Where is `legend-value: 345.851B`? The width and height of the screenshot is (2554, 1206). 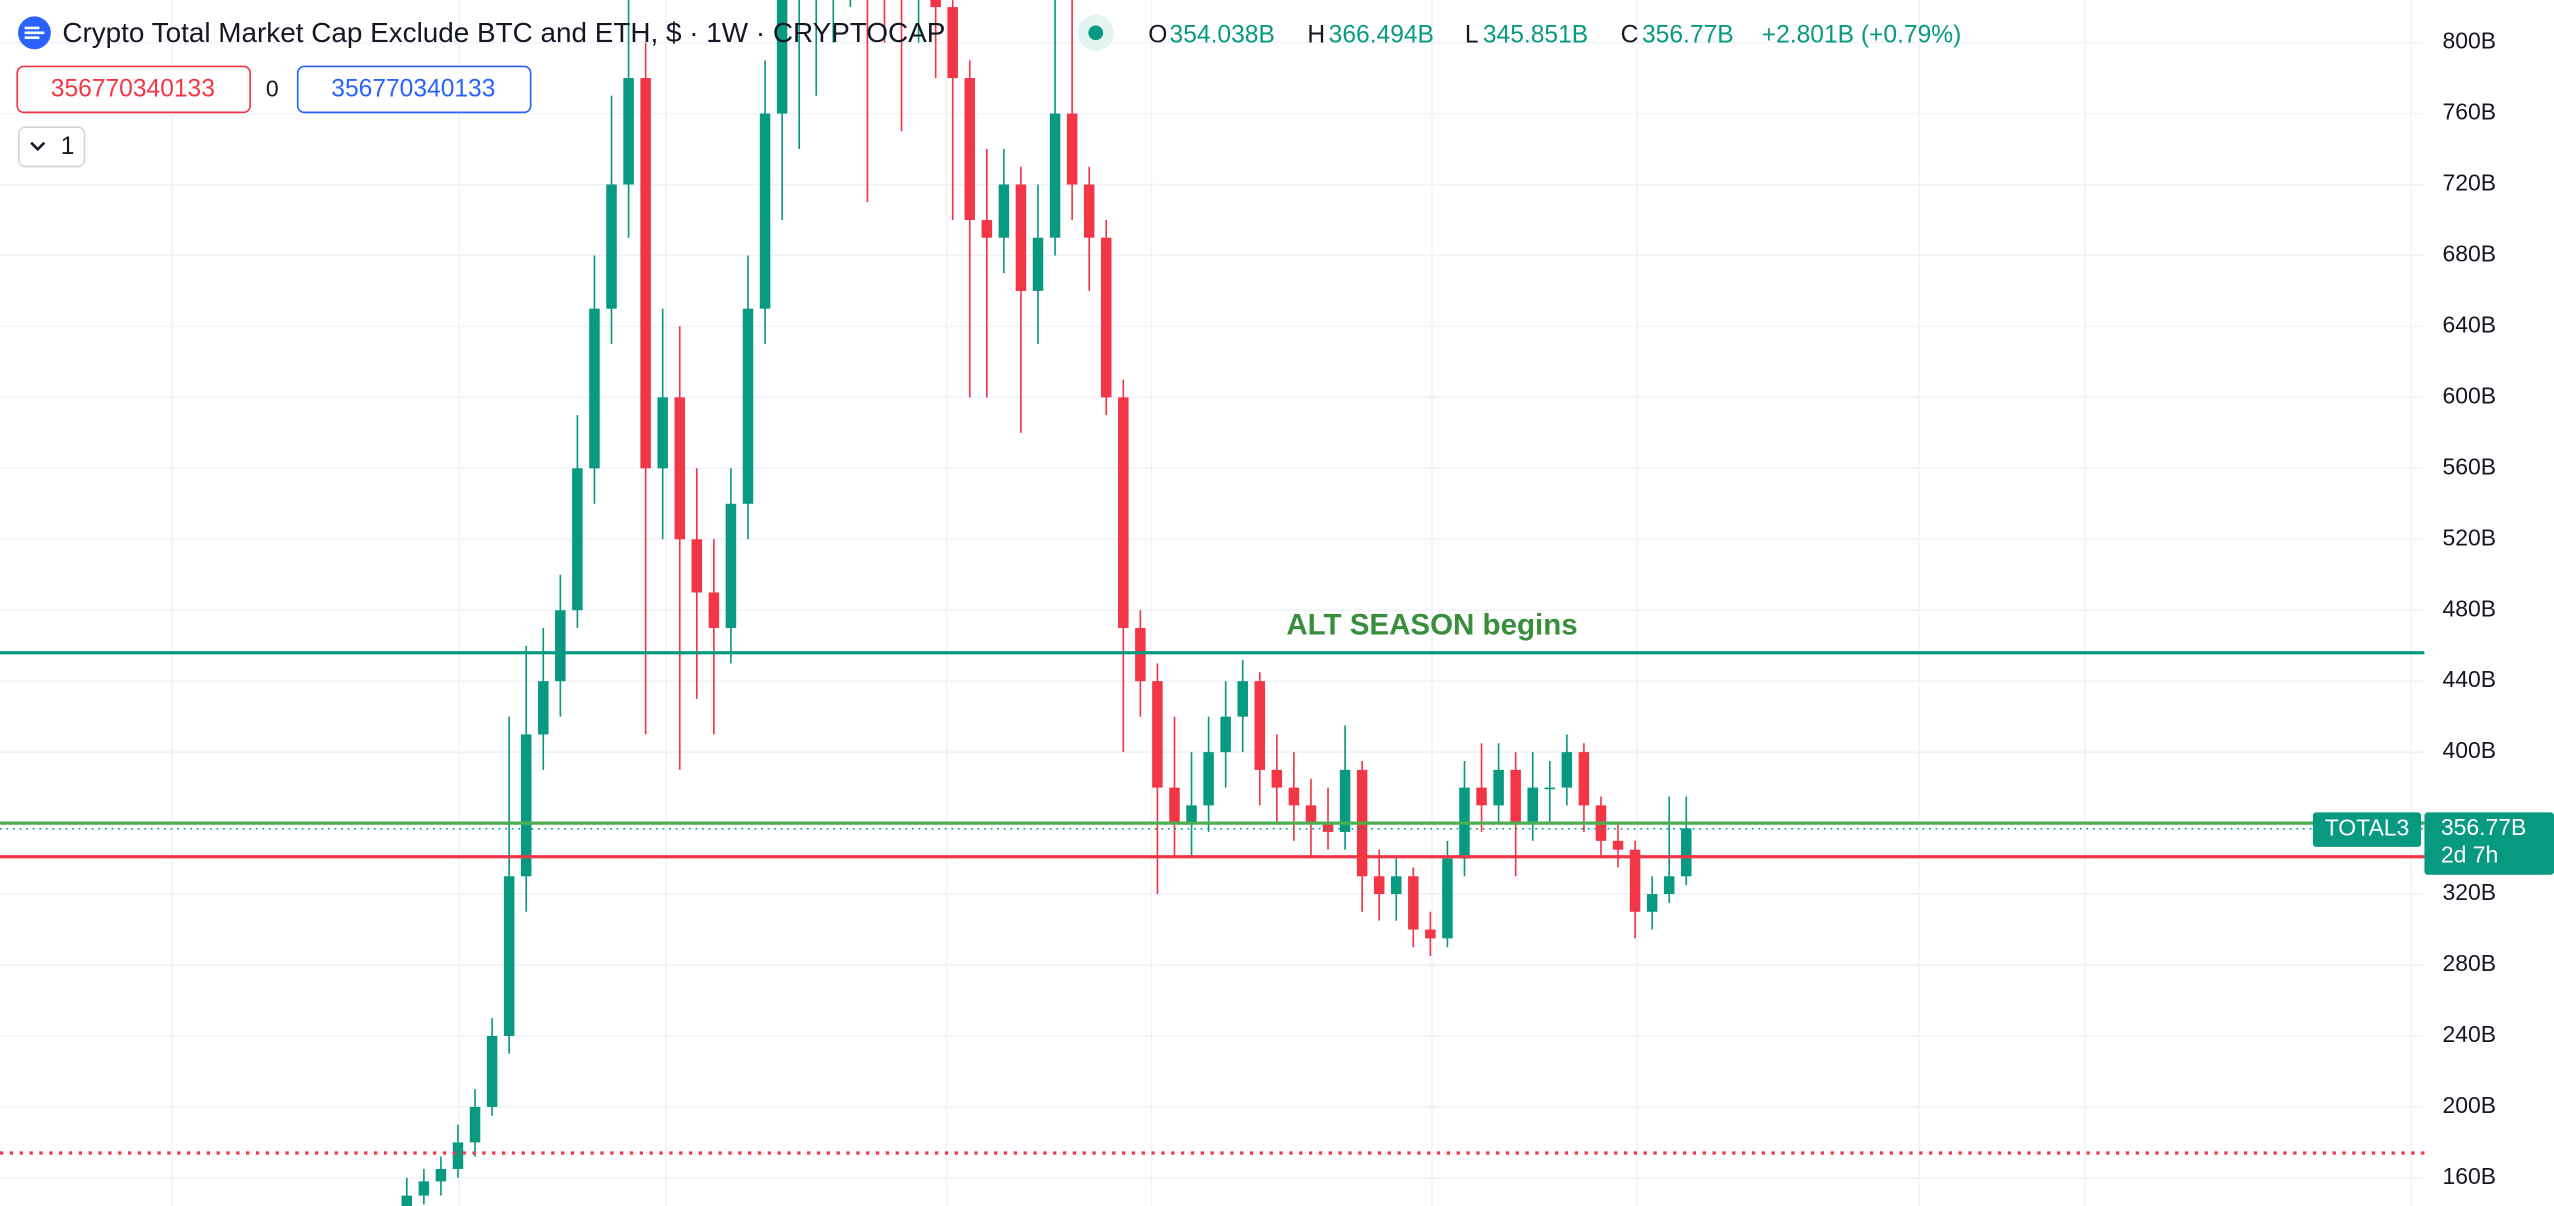 legend-value: 345.851B is located at coordinates (1535, 35).